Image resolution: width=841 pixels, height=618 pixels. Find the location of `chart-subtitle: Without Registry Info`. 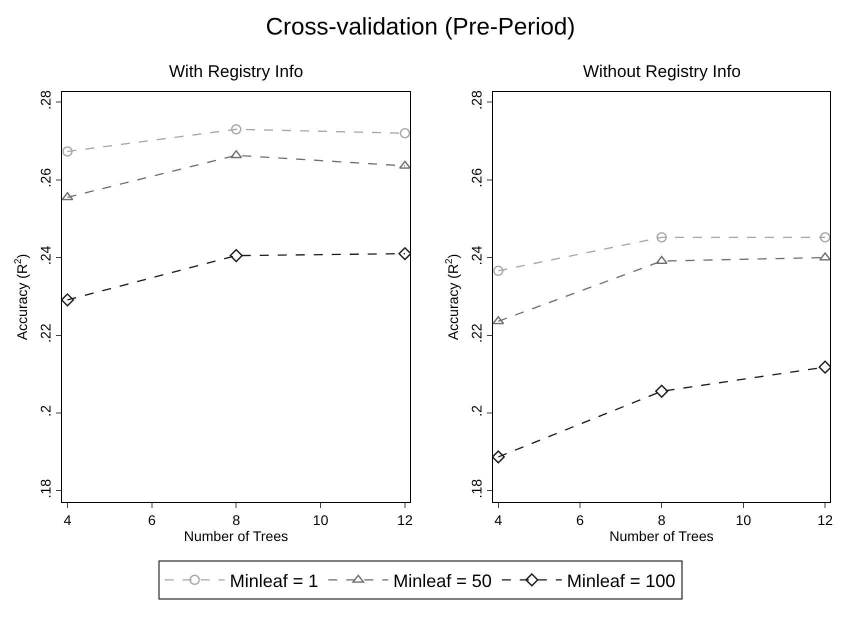

chart-subtitle: Without Registry Info is located at coordinates (662, 71).